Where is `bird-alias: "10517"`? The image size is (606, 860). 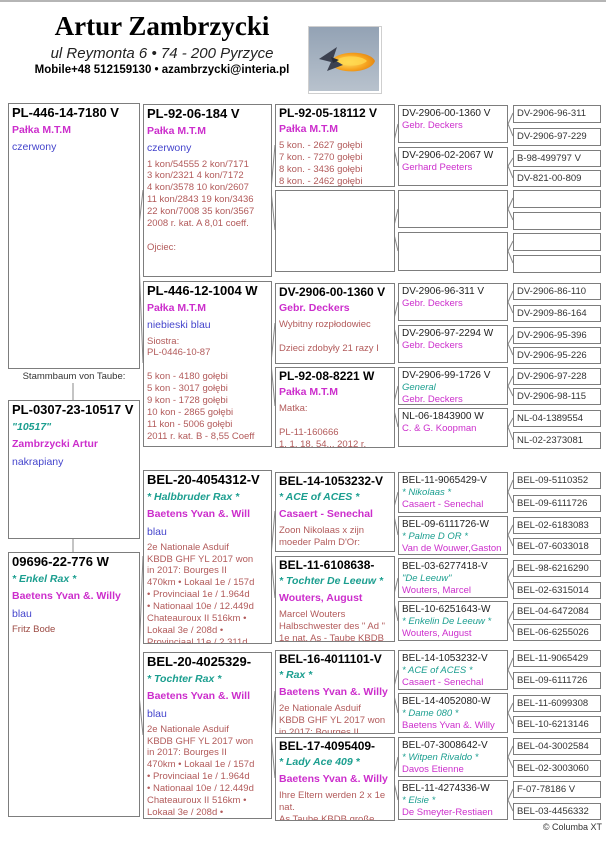 bird-alias: "10517" is located at coordinates (32, 427).